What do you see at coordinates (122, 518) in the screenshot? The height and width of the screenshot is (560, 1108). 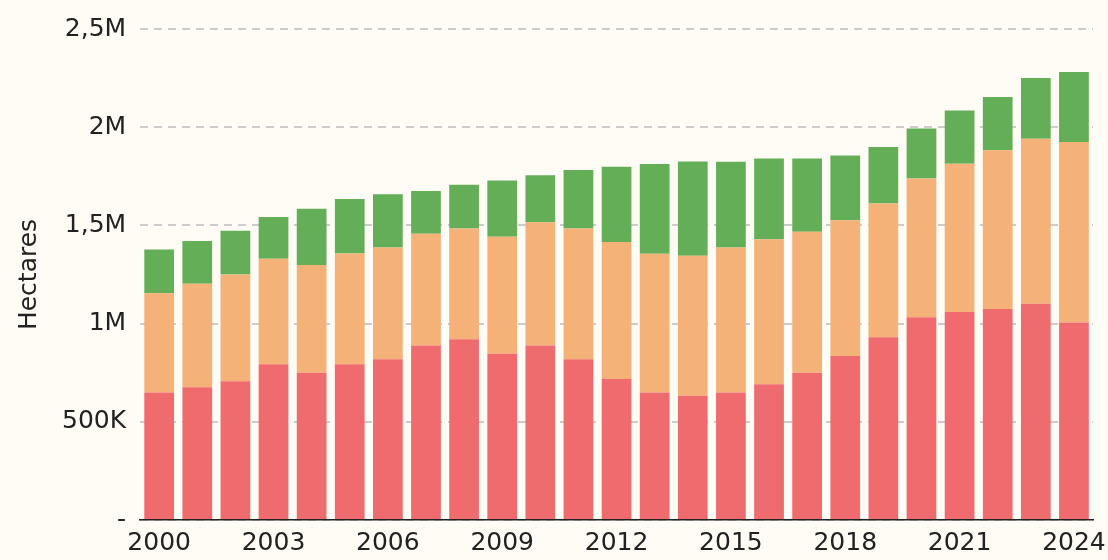 I see `y-tick-label: -` at bounding box center [122, 518].